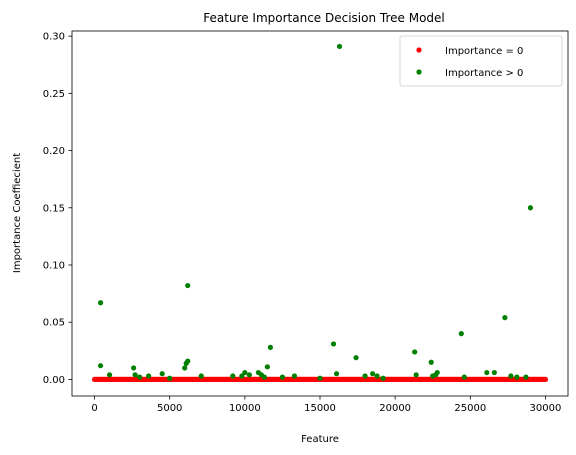 The height and width of the screenshot is (455, 576). I want to click on y-tick-label: 0.20, so click(54, 151).